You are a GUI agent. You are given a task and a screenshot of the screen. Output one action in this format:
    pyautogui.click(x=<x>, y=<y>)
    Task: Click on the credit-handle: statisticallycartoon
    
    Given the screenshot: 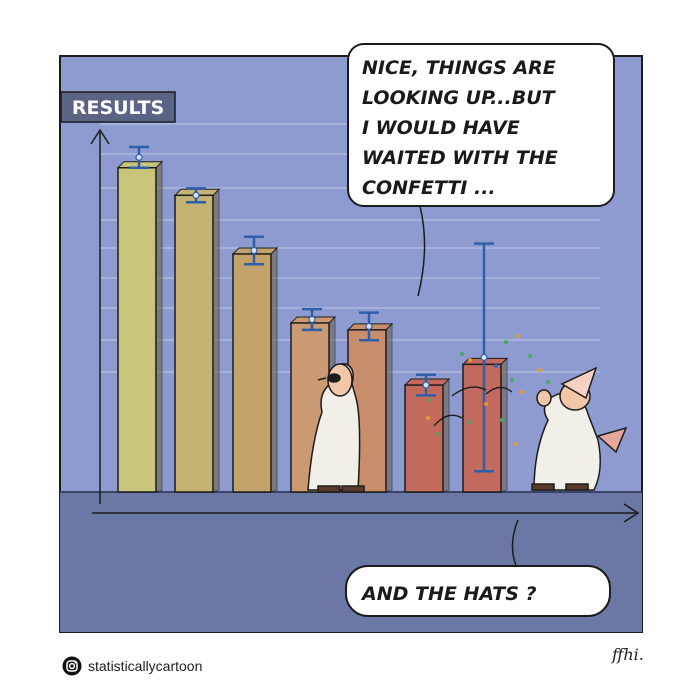 What is the action you would take?
    pyautogui.click(x=145, y=666)
    